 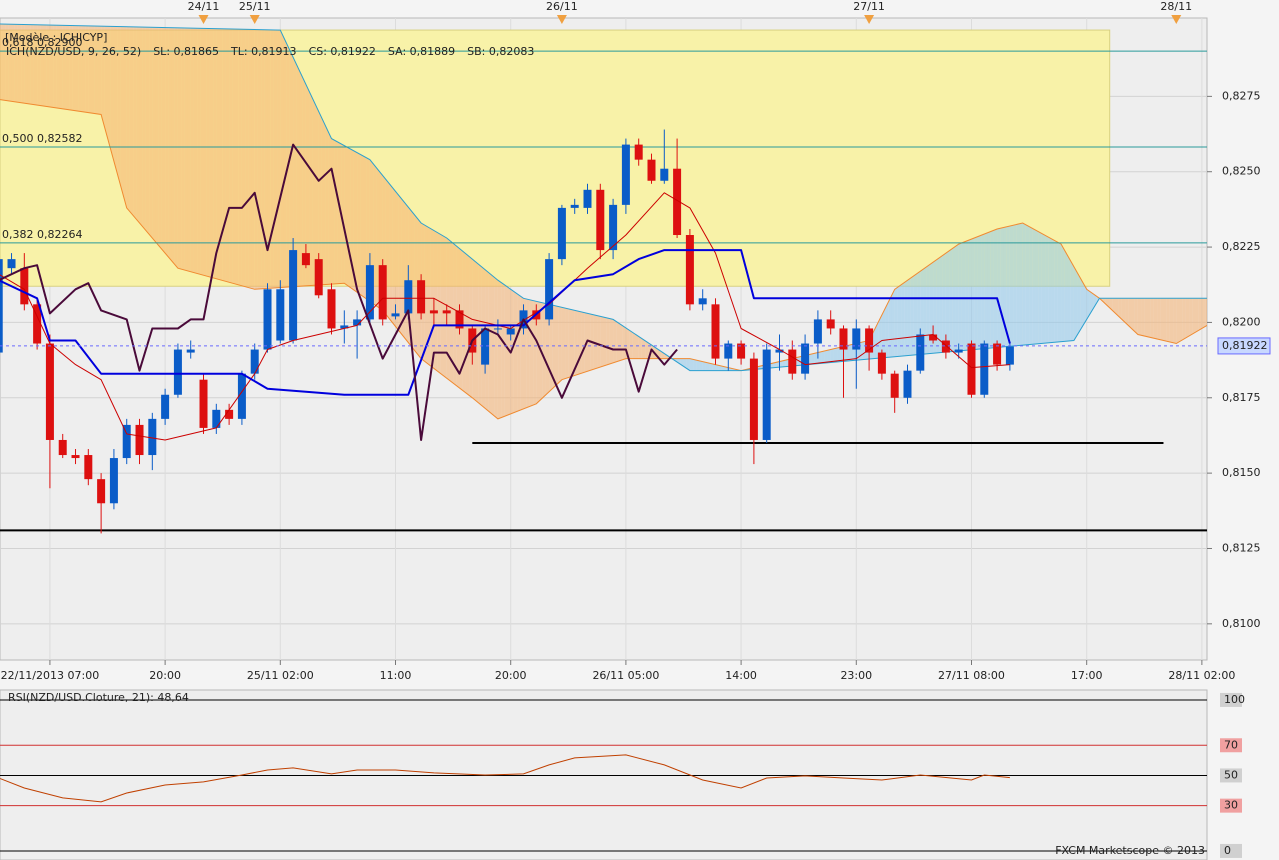 I want to click on rsi-title: RSI(NZD/USD.Cloture, 21): 48,64, so click(x=98, y=697).